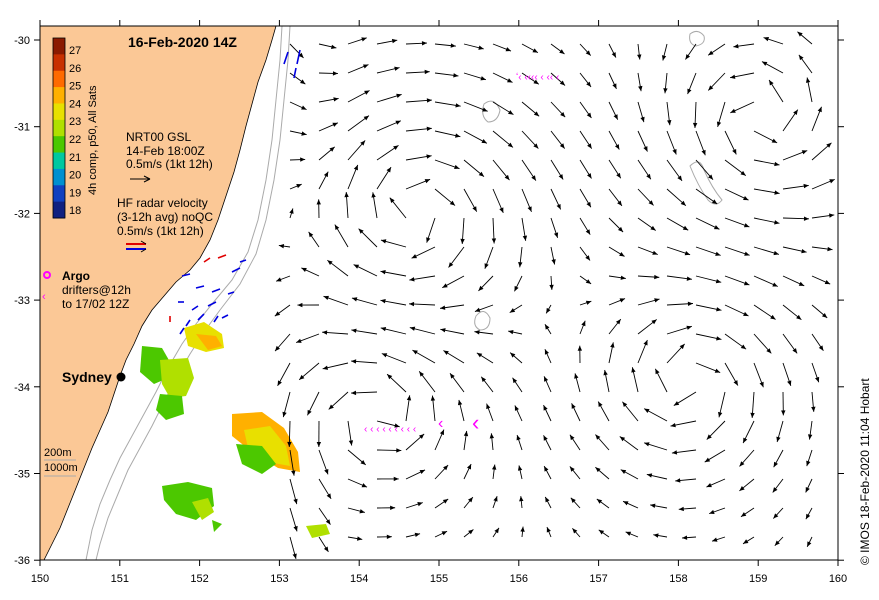 This screenshot has width=879, height=600. I want to click on x-tick-label: 155, so click(439, 579).